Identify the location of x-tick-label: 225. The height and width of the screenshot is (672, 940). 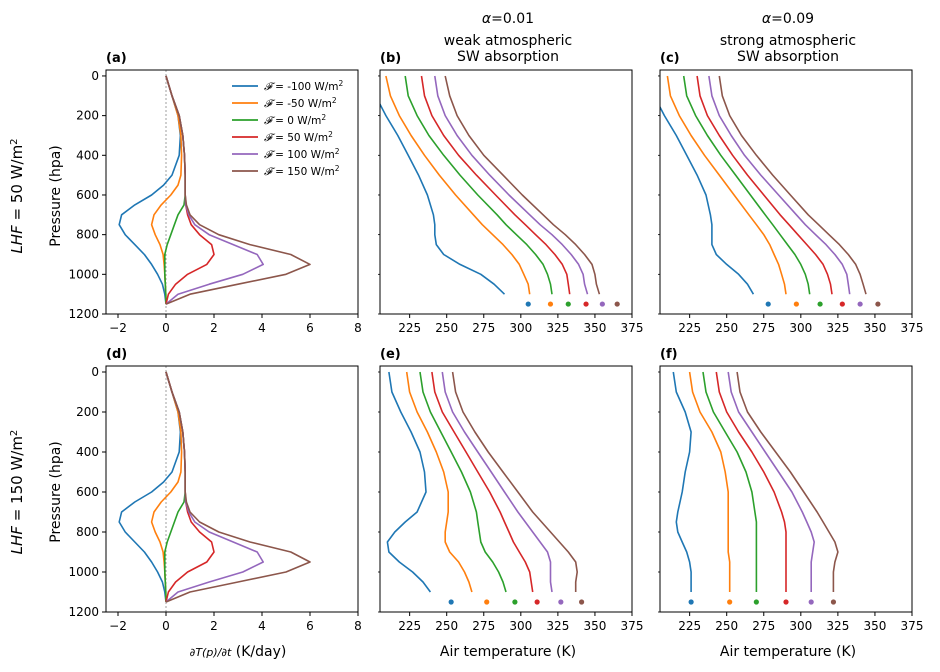
(409, 626).